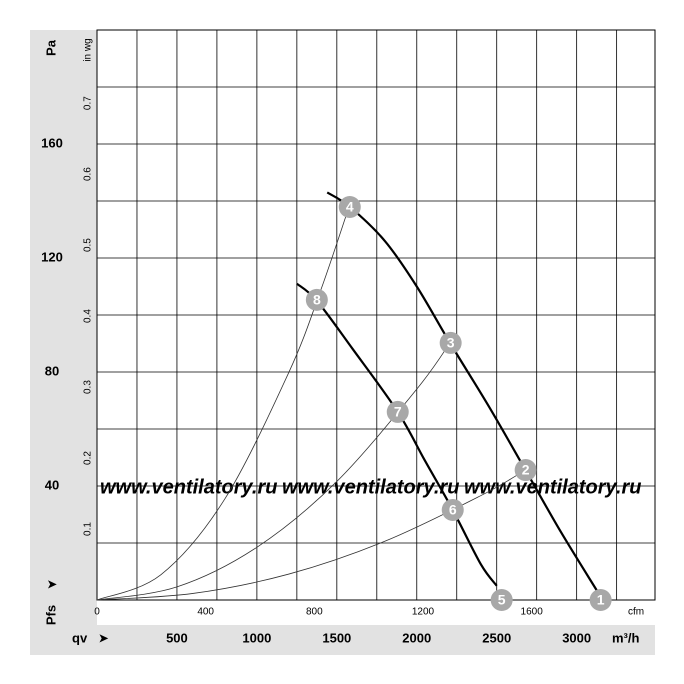 This screenshot has height=684, width=684. What do you see at coordinates (336, 637) in the screenshot?
I see `x-tick-label: 1500` at bounding box center [336, 637].